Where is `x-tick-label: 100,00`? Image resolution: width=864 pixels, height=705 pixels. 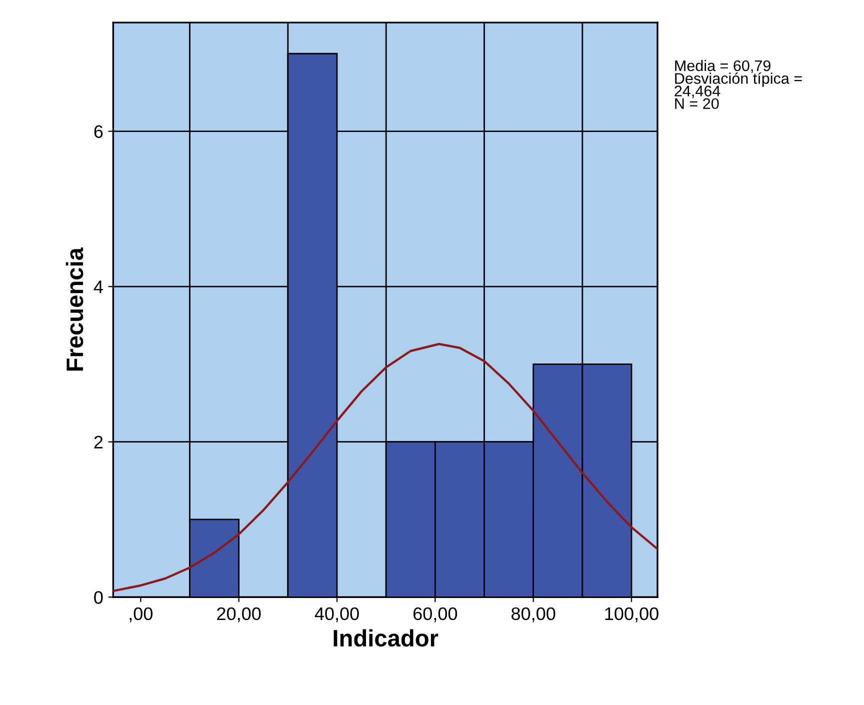 x-tick-label: 100,00 is located at coordinates (631, 614).